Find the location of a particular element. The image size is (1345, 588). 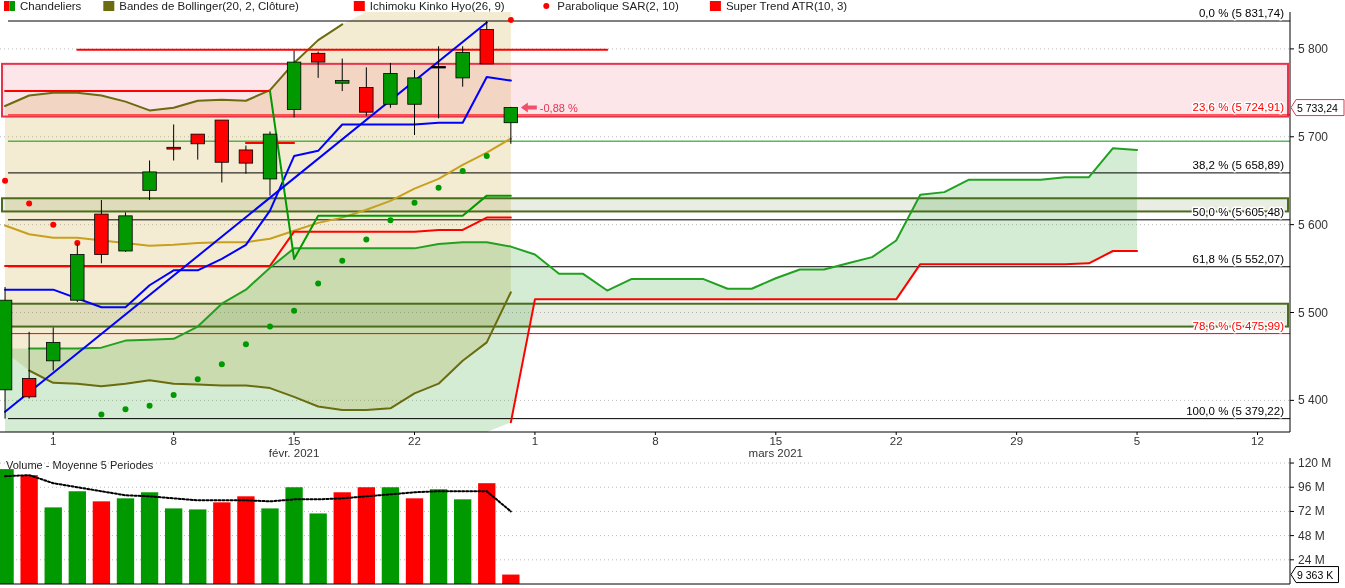

chart-title: Volume - Moyenne 5 Periodes is located at coordinates (80, 465).